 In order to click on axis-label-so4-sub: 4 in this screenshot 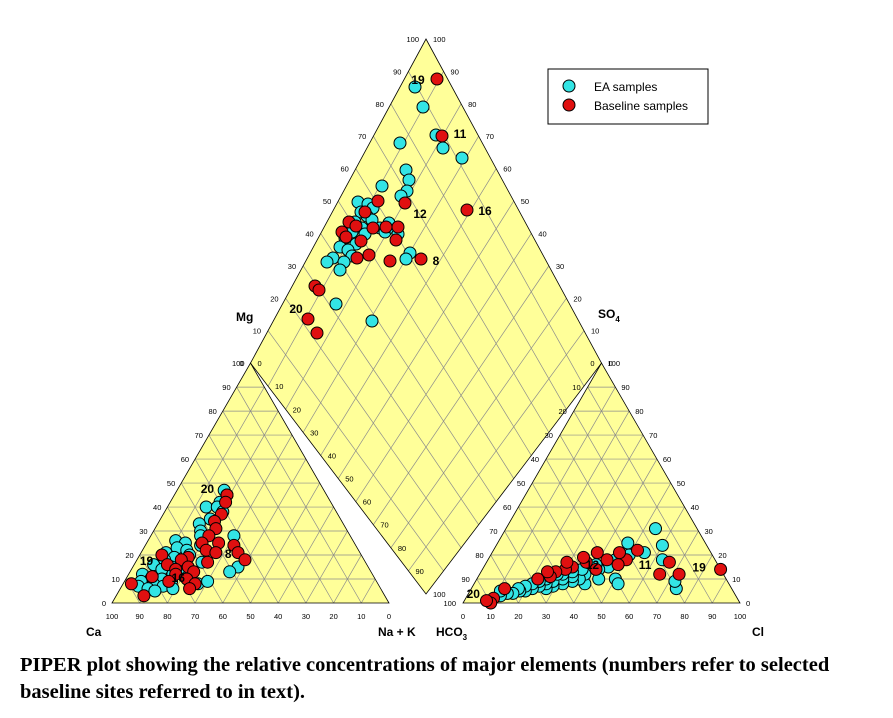, I will do `click(617, 319)`.